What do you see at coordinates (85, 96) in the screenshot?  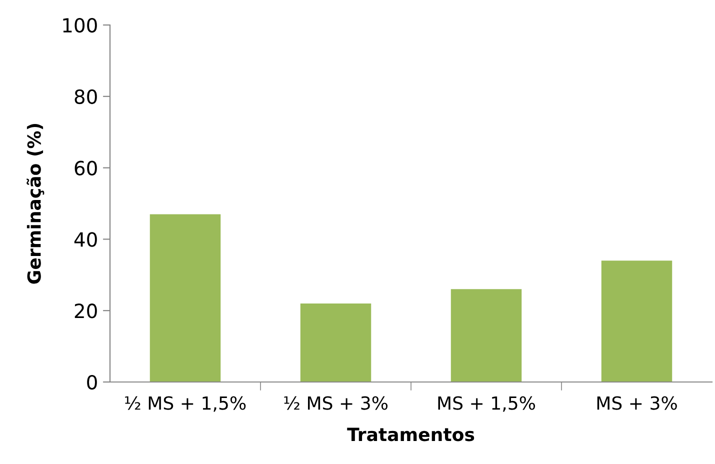 I see `y-tick-label: 80` at bounding box center [85, 96].